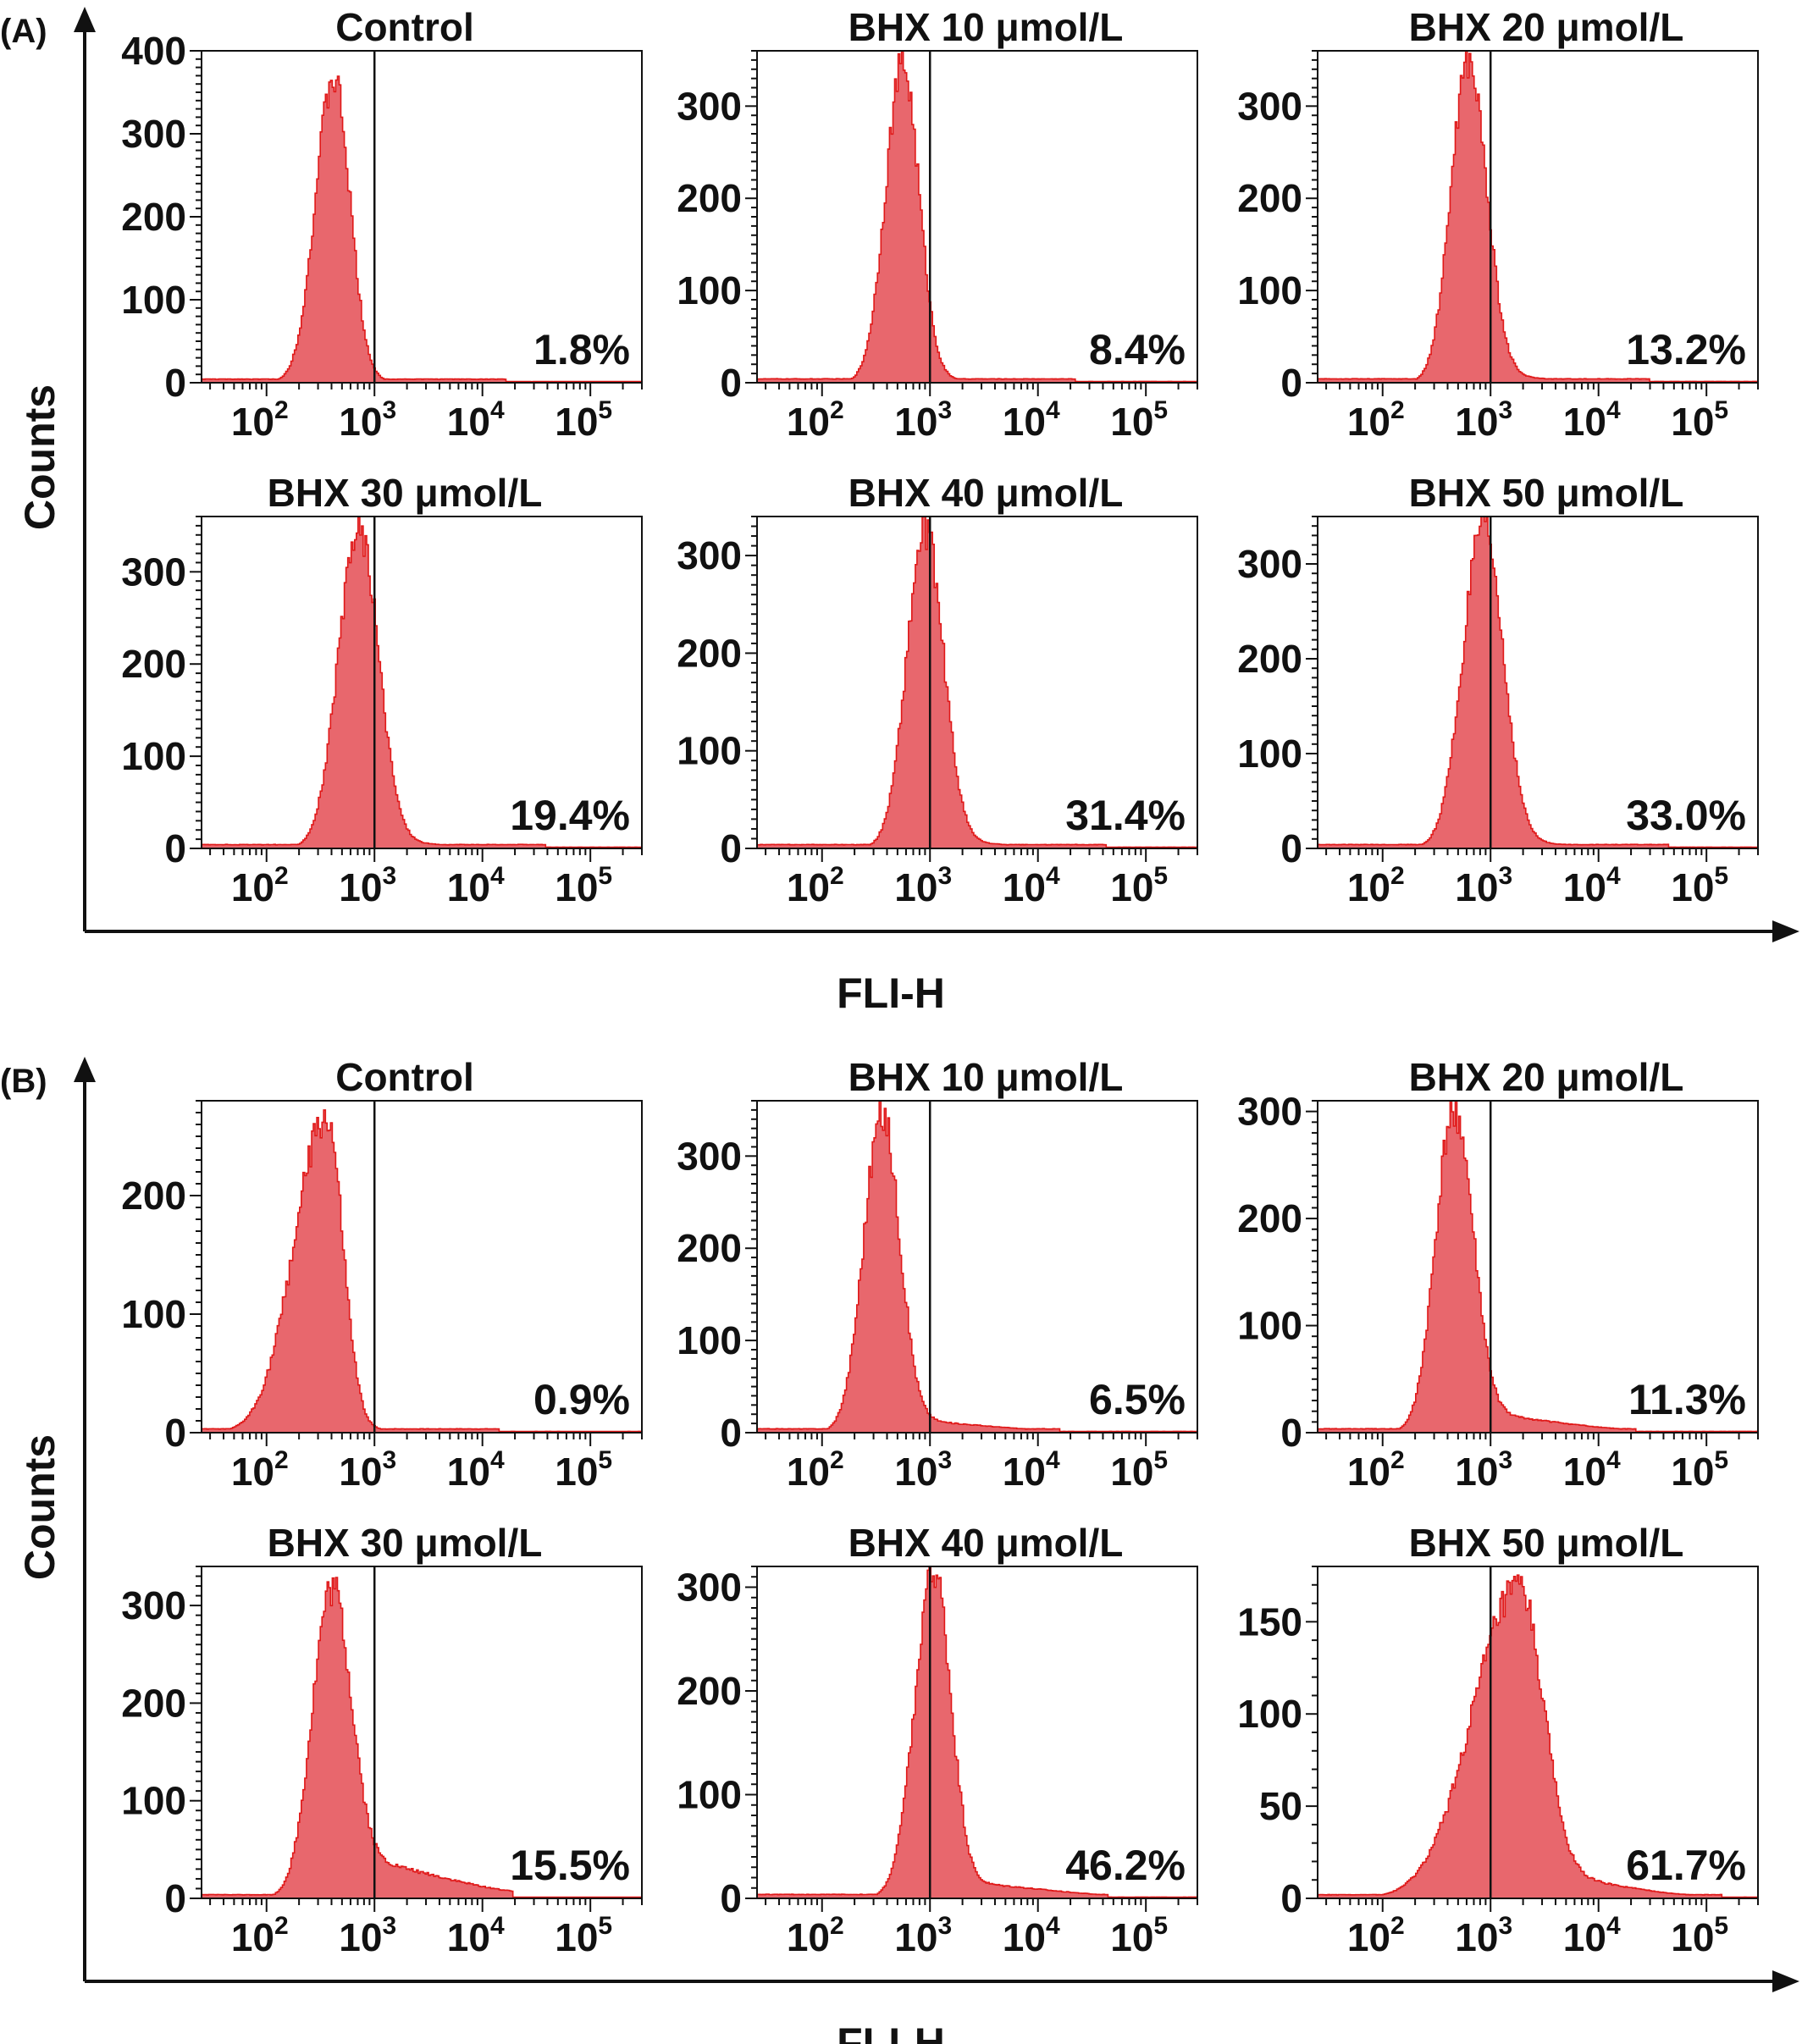 The image size is (1802, 2044). I want to click on x-arrowhead, so click(1785, 931).